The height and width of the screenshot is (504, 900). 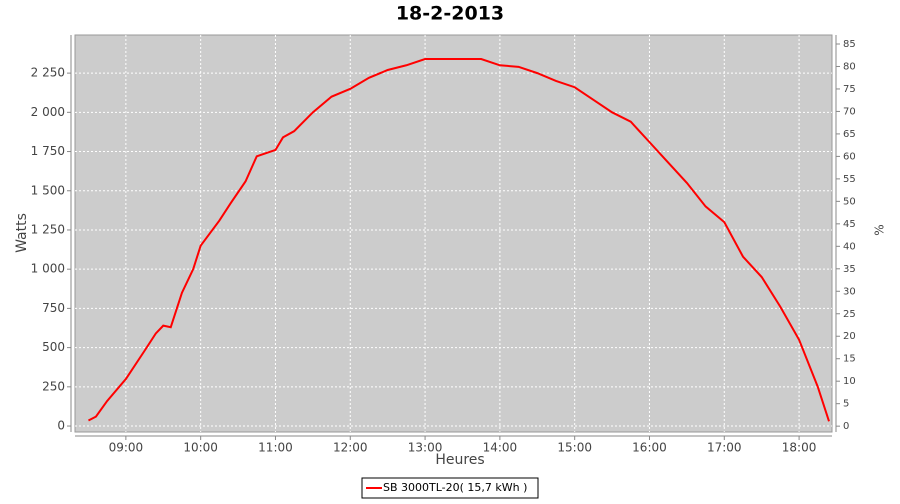 I want to click on x-tick-label: 15:00, so click(x=574, y=448).